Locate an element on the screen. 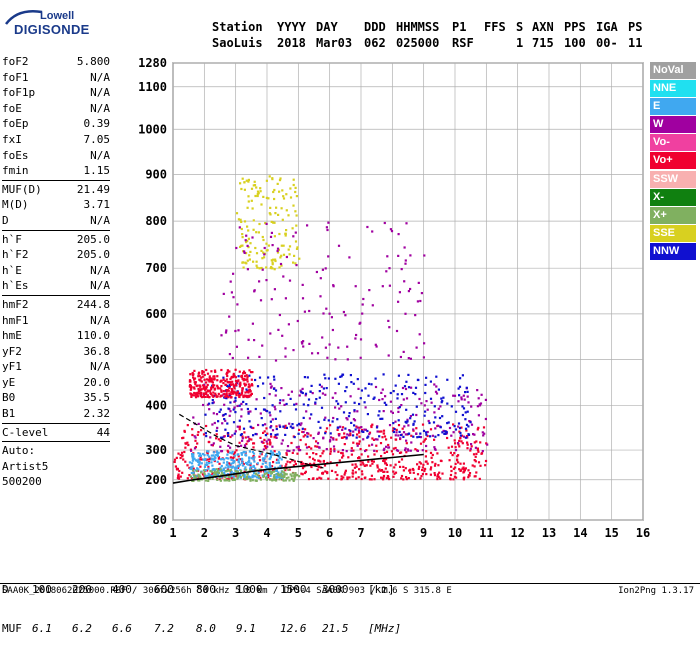 The image size is (700, 648). x-tick-label: 4 is located at coordinates (266, 533).